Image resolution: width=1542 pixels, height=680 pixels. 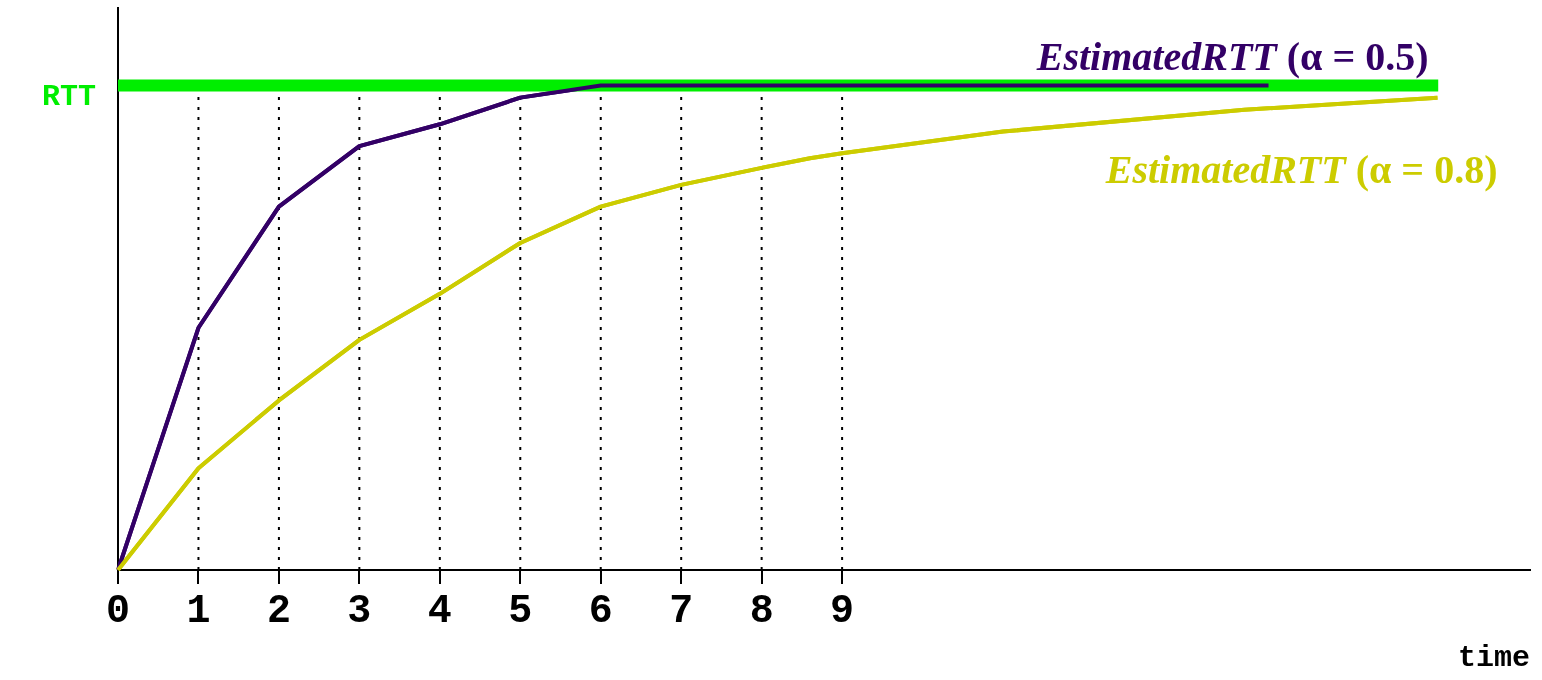 What do you see at coordinates (1493, 657) in the screenshot?
I see `x-axis-title: time` at bounding box center [1493, 657].